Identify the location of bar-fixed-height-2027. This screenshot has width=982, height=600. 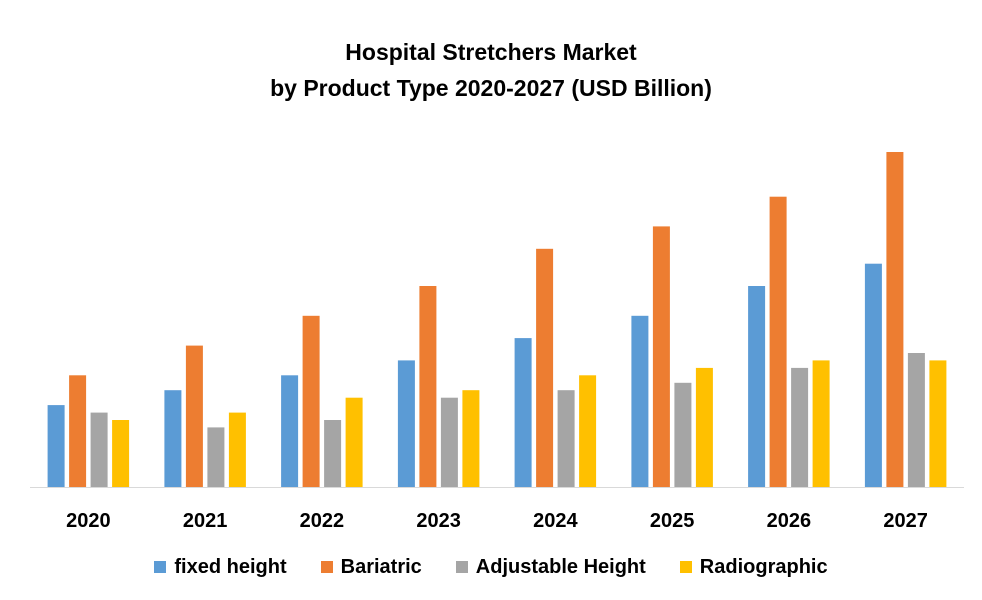
(873, 375).